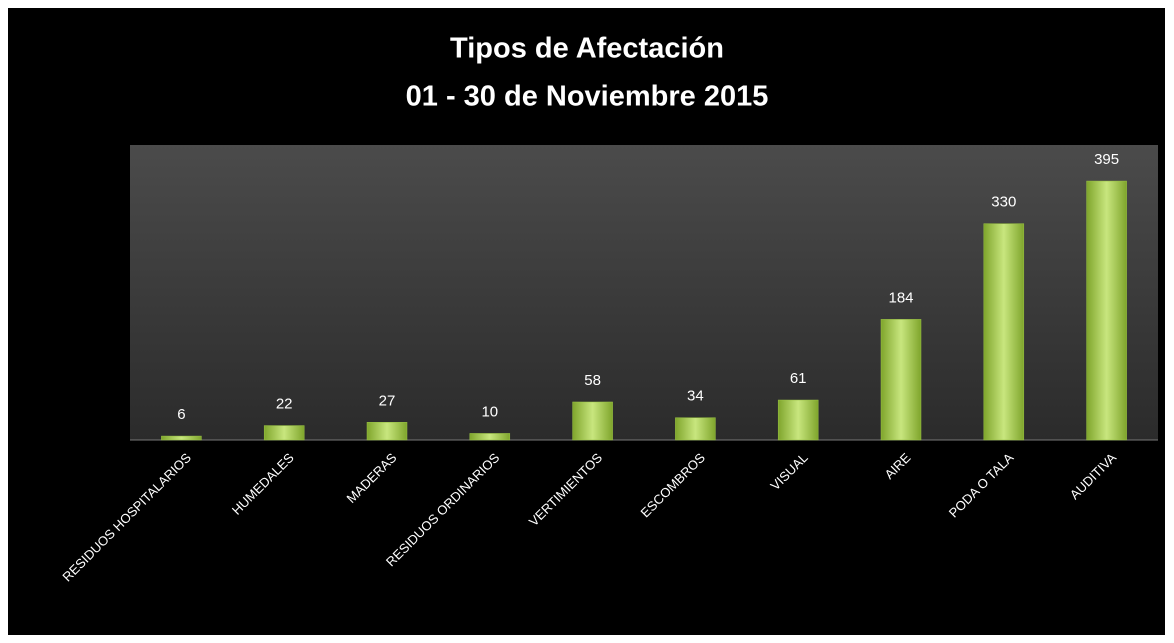 Image resolution: width=1174 pixels, height=643 pixels. Describe the element at coordinates (587, 49) in the screenshot. I see `chart-title: Tipos de Afectación` at that location.